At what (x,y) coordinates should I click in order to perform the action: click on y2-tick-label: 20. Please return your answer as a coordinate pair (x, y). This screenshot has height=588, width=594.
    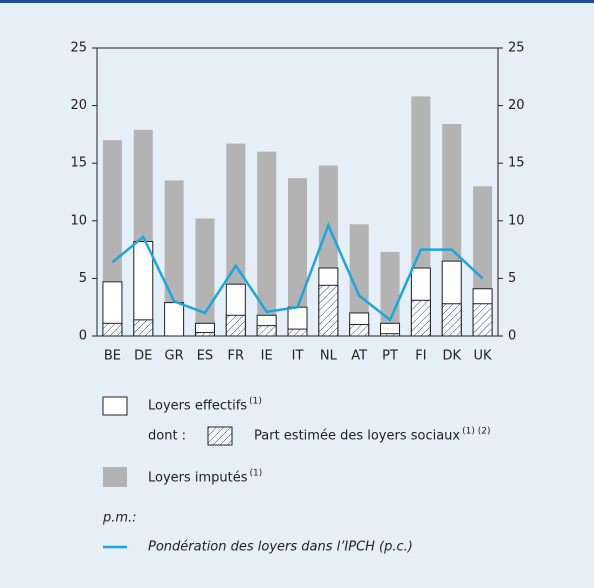
    Looking at the image, I should click on (516, 105).